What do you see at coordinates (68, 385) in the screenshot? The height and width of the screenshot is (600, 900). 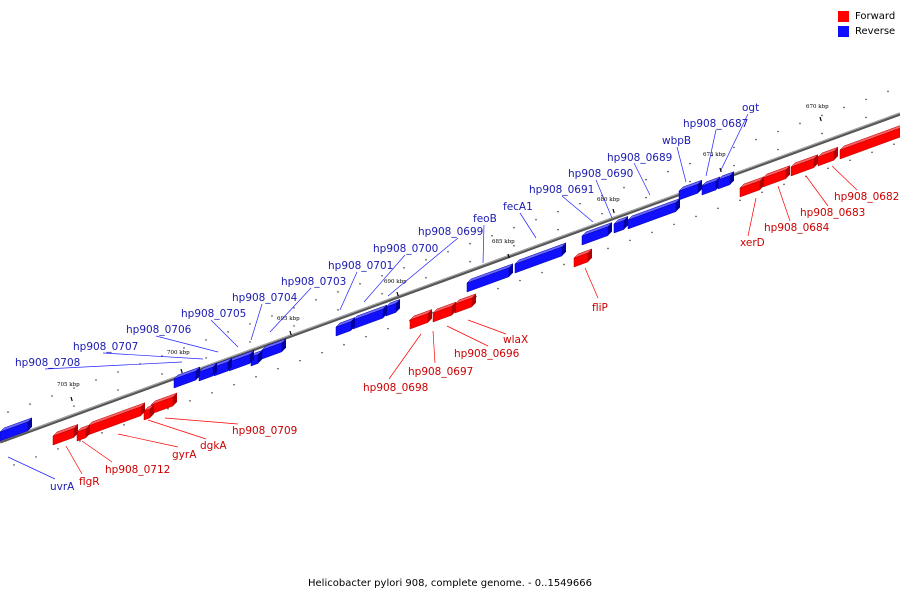 I see `tick-label: 705 kbp` at bounding box center [68, 385].